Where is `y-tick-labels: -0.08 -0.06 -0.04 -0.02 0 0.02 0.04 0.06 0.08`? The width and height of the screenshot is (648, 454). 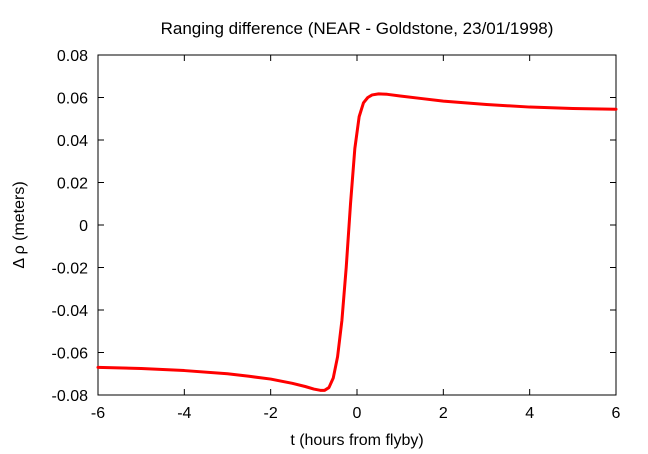
y-tick-labels: -0.08 -0.06 -0.04 -0.02 0 0.02 0.04 0.06 0.08 is located at coordinates (70, 226).